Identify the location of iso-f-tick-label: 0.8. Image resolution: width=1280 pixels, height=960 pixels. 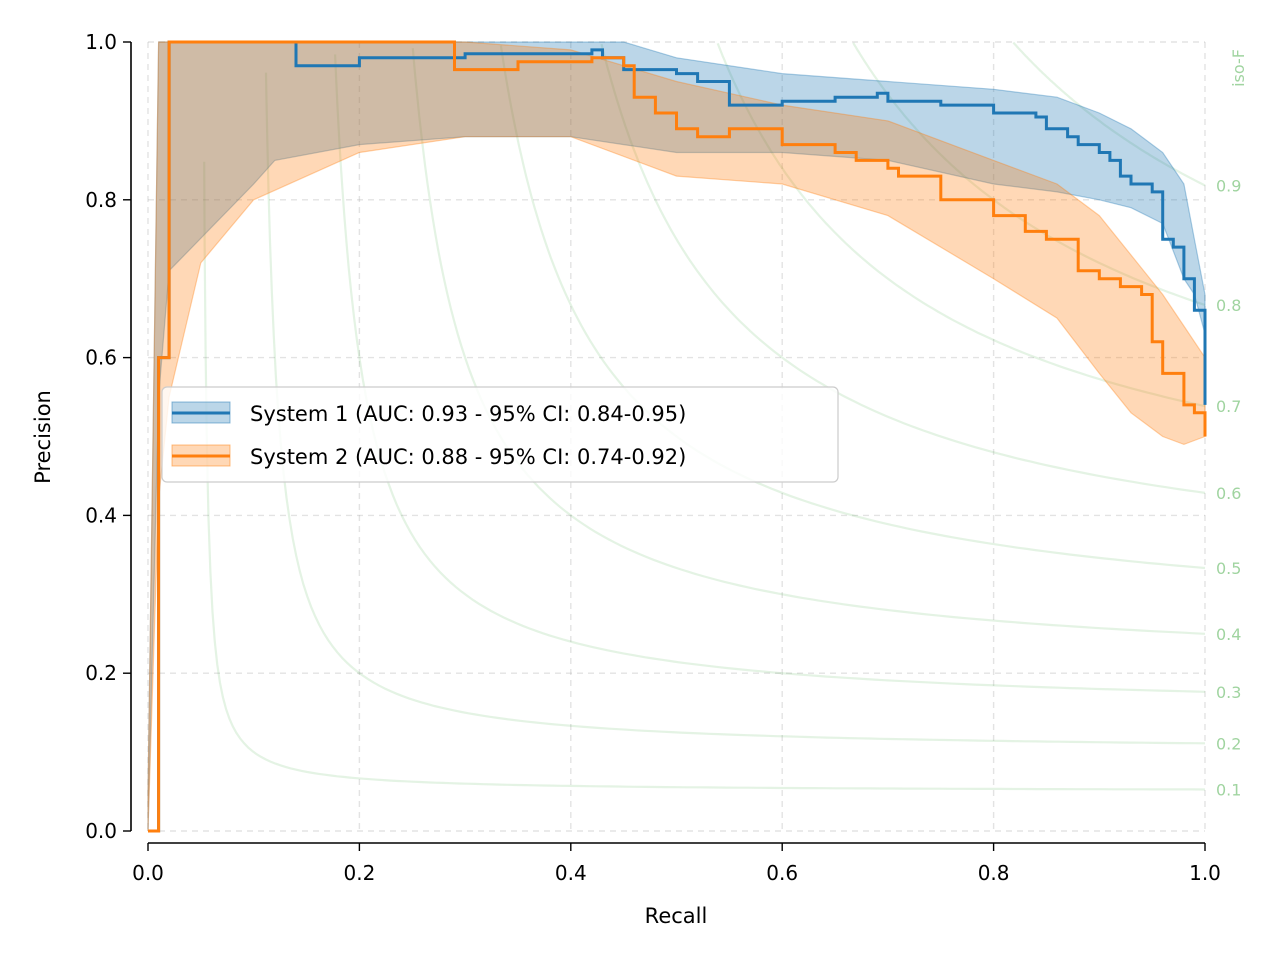
(1228, 305).